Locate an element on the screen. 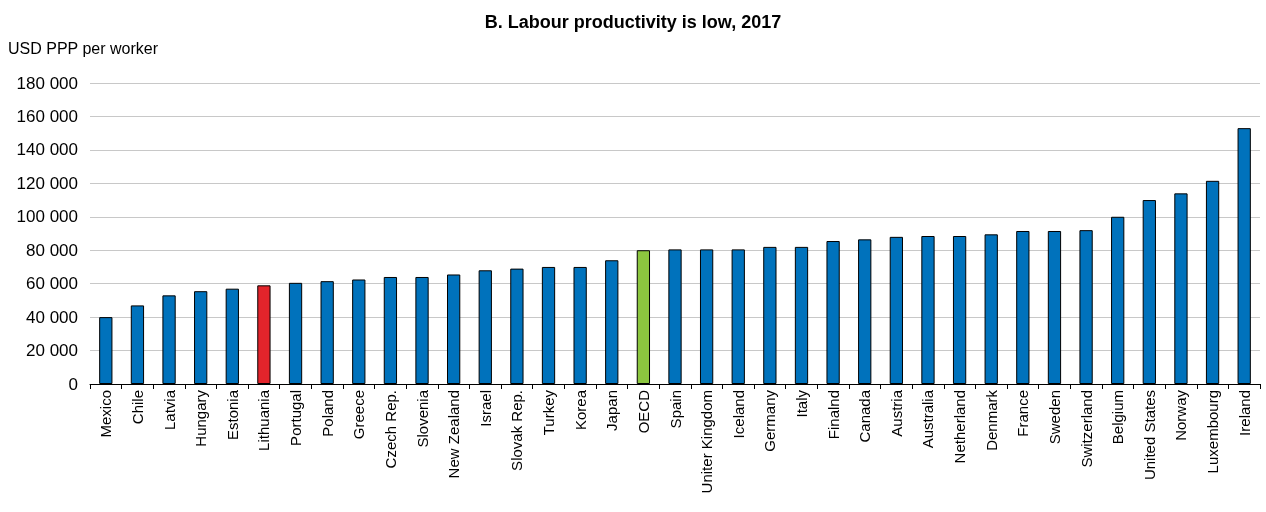 Image resolution: width=1266 pixels, height=512 pixels. x-tick-label: Austria is located at coordinates (896, 413).